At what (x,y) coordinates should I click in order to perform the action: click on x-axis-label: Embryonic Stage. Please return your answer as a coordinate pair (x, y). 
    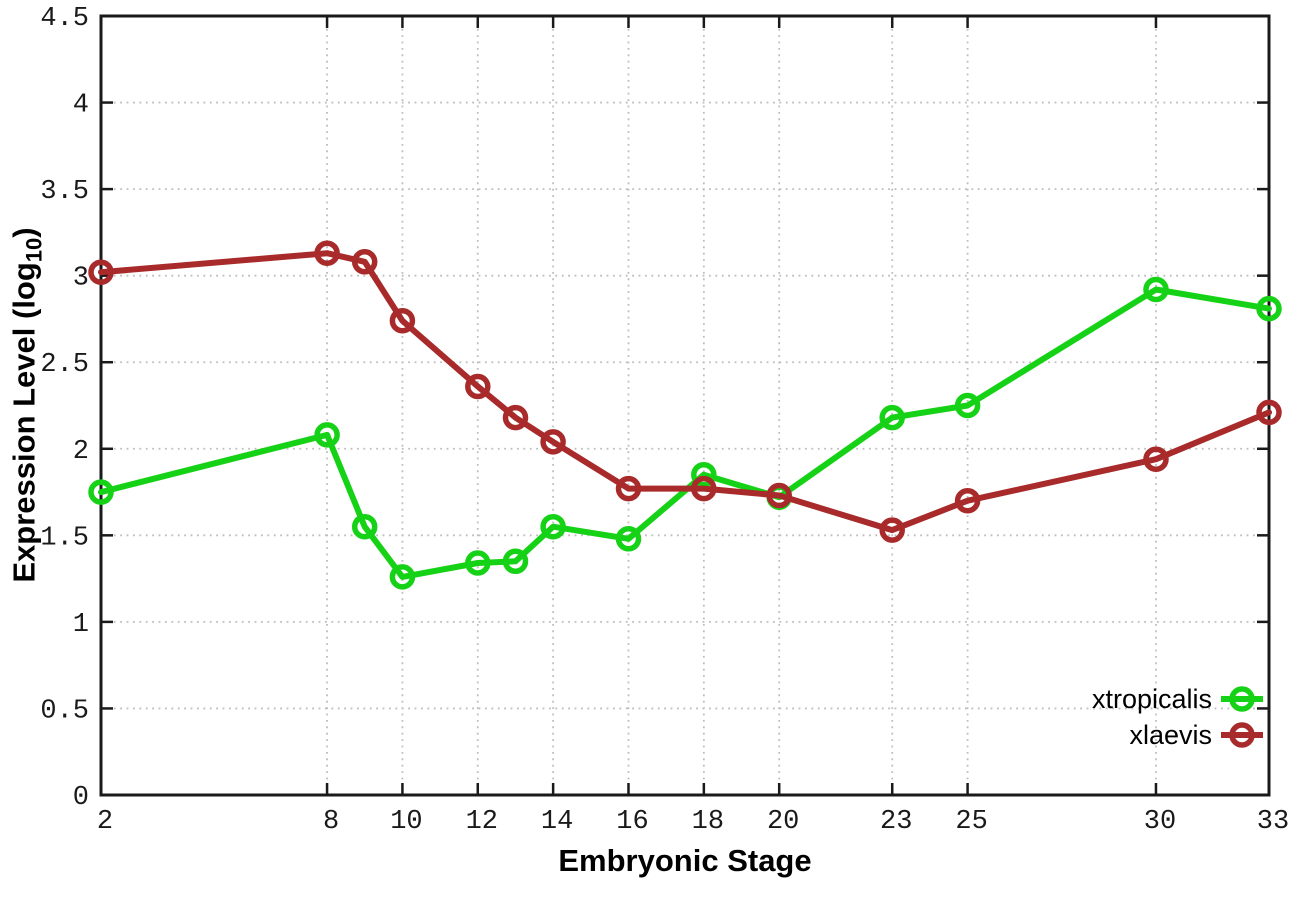
    Looking at the image, I should click on (685, 860).